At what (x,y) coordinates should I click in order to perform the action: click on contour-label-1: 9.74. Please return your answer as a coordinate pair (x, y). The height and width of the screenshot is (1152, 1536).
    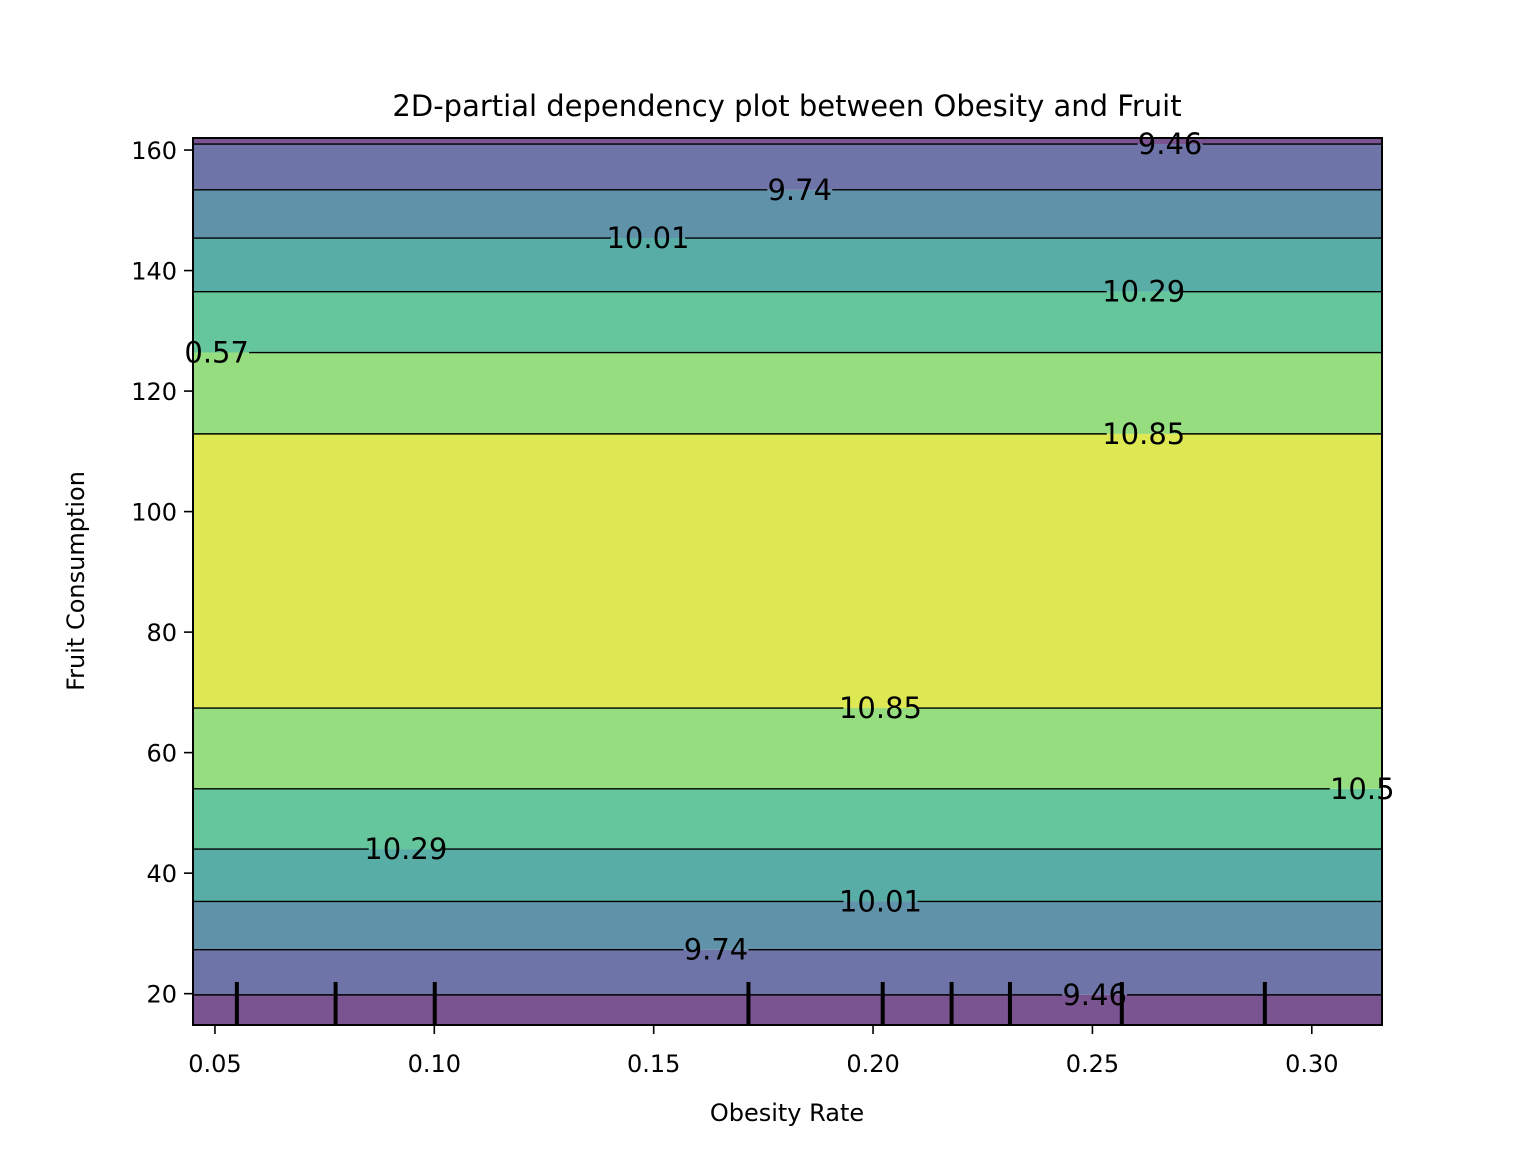
    Looking at the image, I should click on (716, 950).